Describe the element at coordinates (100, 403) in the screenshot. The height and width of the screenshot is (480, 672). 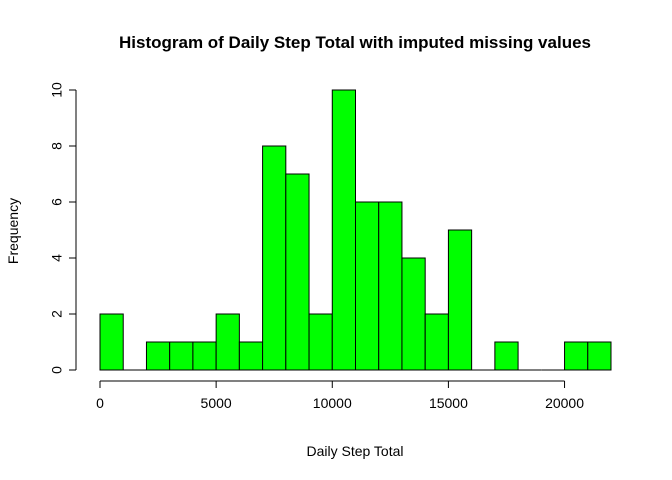
I see `x-tick-label: 0` at that location.